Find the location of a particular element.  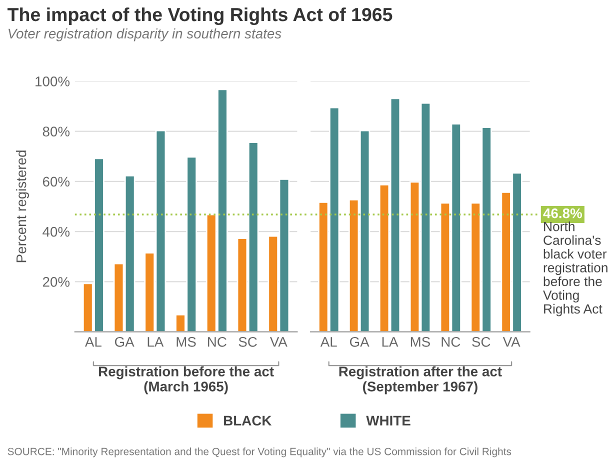

chart-title: The impact of the Voting Rights Act of 1965 is located at coordinates (200, 16).